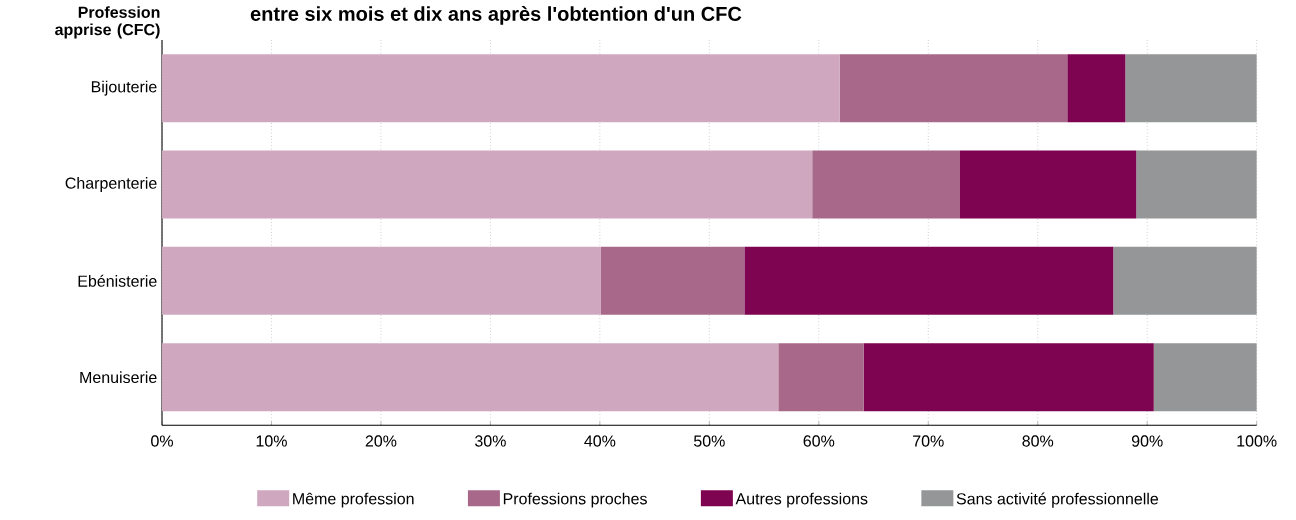 The width and height of the screenshot is (1296, 520). I want to click on x-tick-label: 50%, so click(709, 441).